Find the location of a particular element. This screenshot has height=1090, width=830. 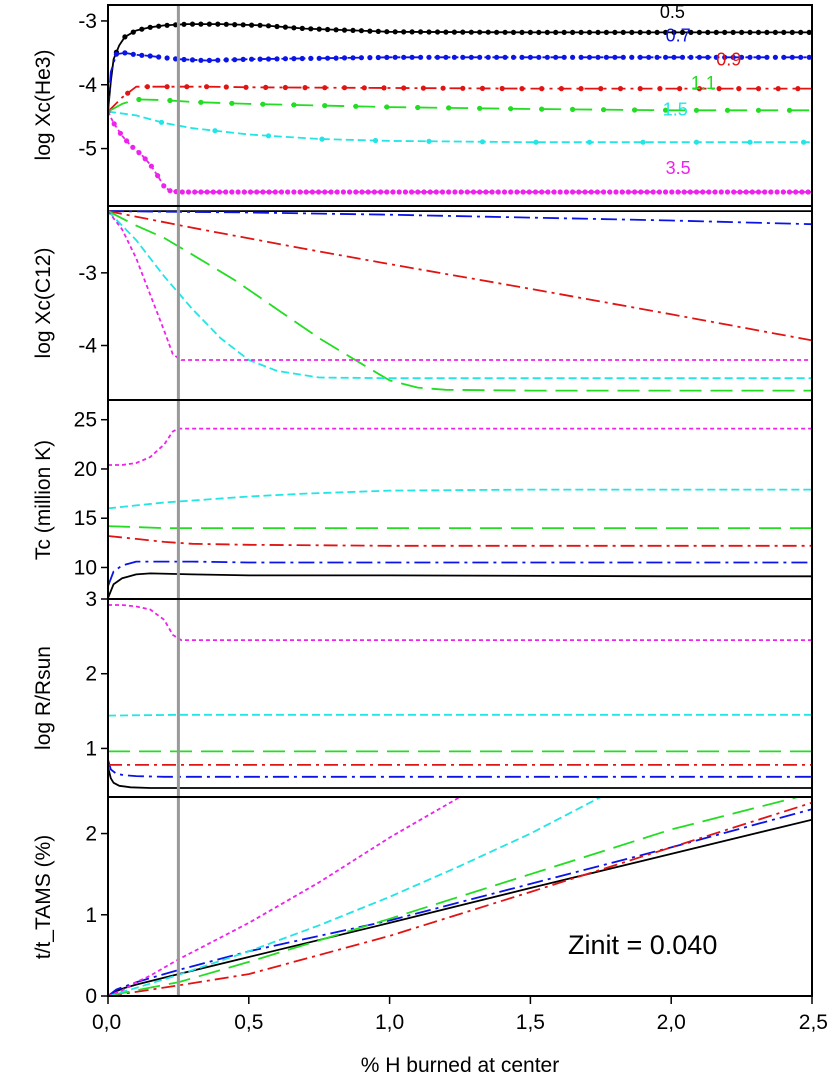

ylabel-r: log R/Rsun is located at coordinates (43, 698).